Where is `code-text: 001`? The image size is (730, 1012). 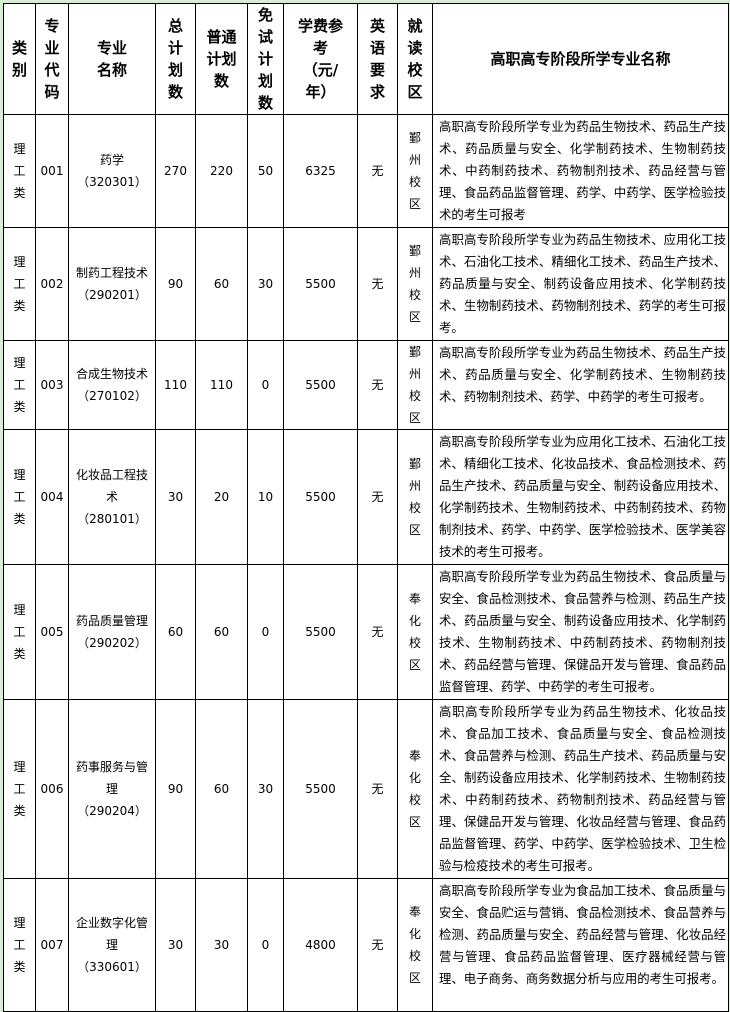
code-text: 001 is located at coordinates (52, 171).